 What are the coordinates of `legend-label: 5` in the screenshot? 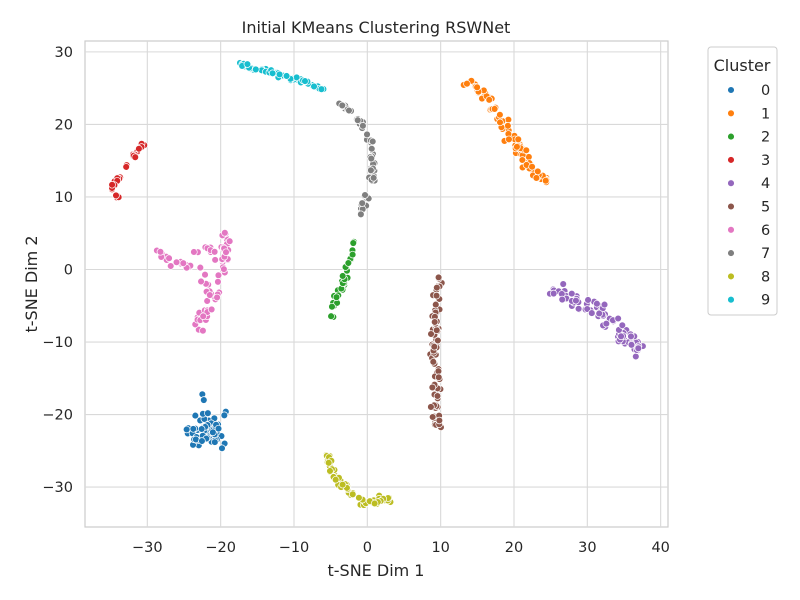 It's located at (765, 208).